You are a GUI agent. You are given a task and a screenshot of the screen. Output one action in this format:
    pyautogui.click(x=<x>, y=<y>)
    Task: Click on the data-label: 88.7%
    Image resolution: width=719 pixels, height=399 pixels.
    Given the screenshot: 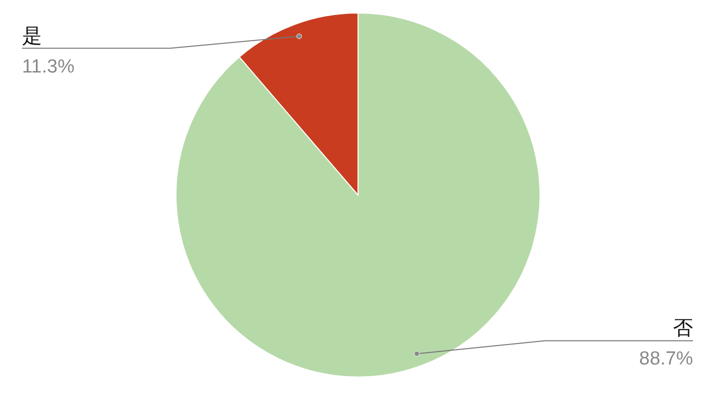 What is the action you would take?
    pyautogui.click(x=666, y=359)
    